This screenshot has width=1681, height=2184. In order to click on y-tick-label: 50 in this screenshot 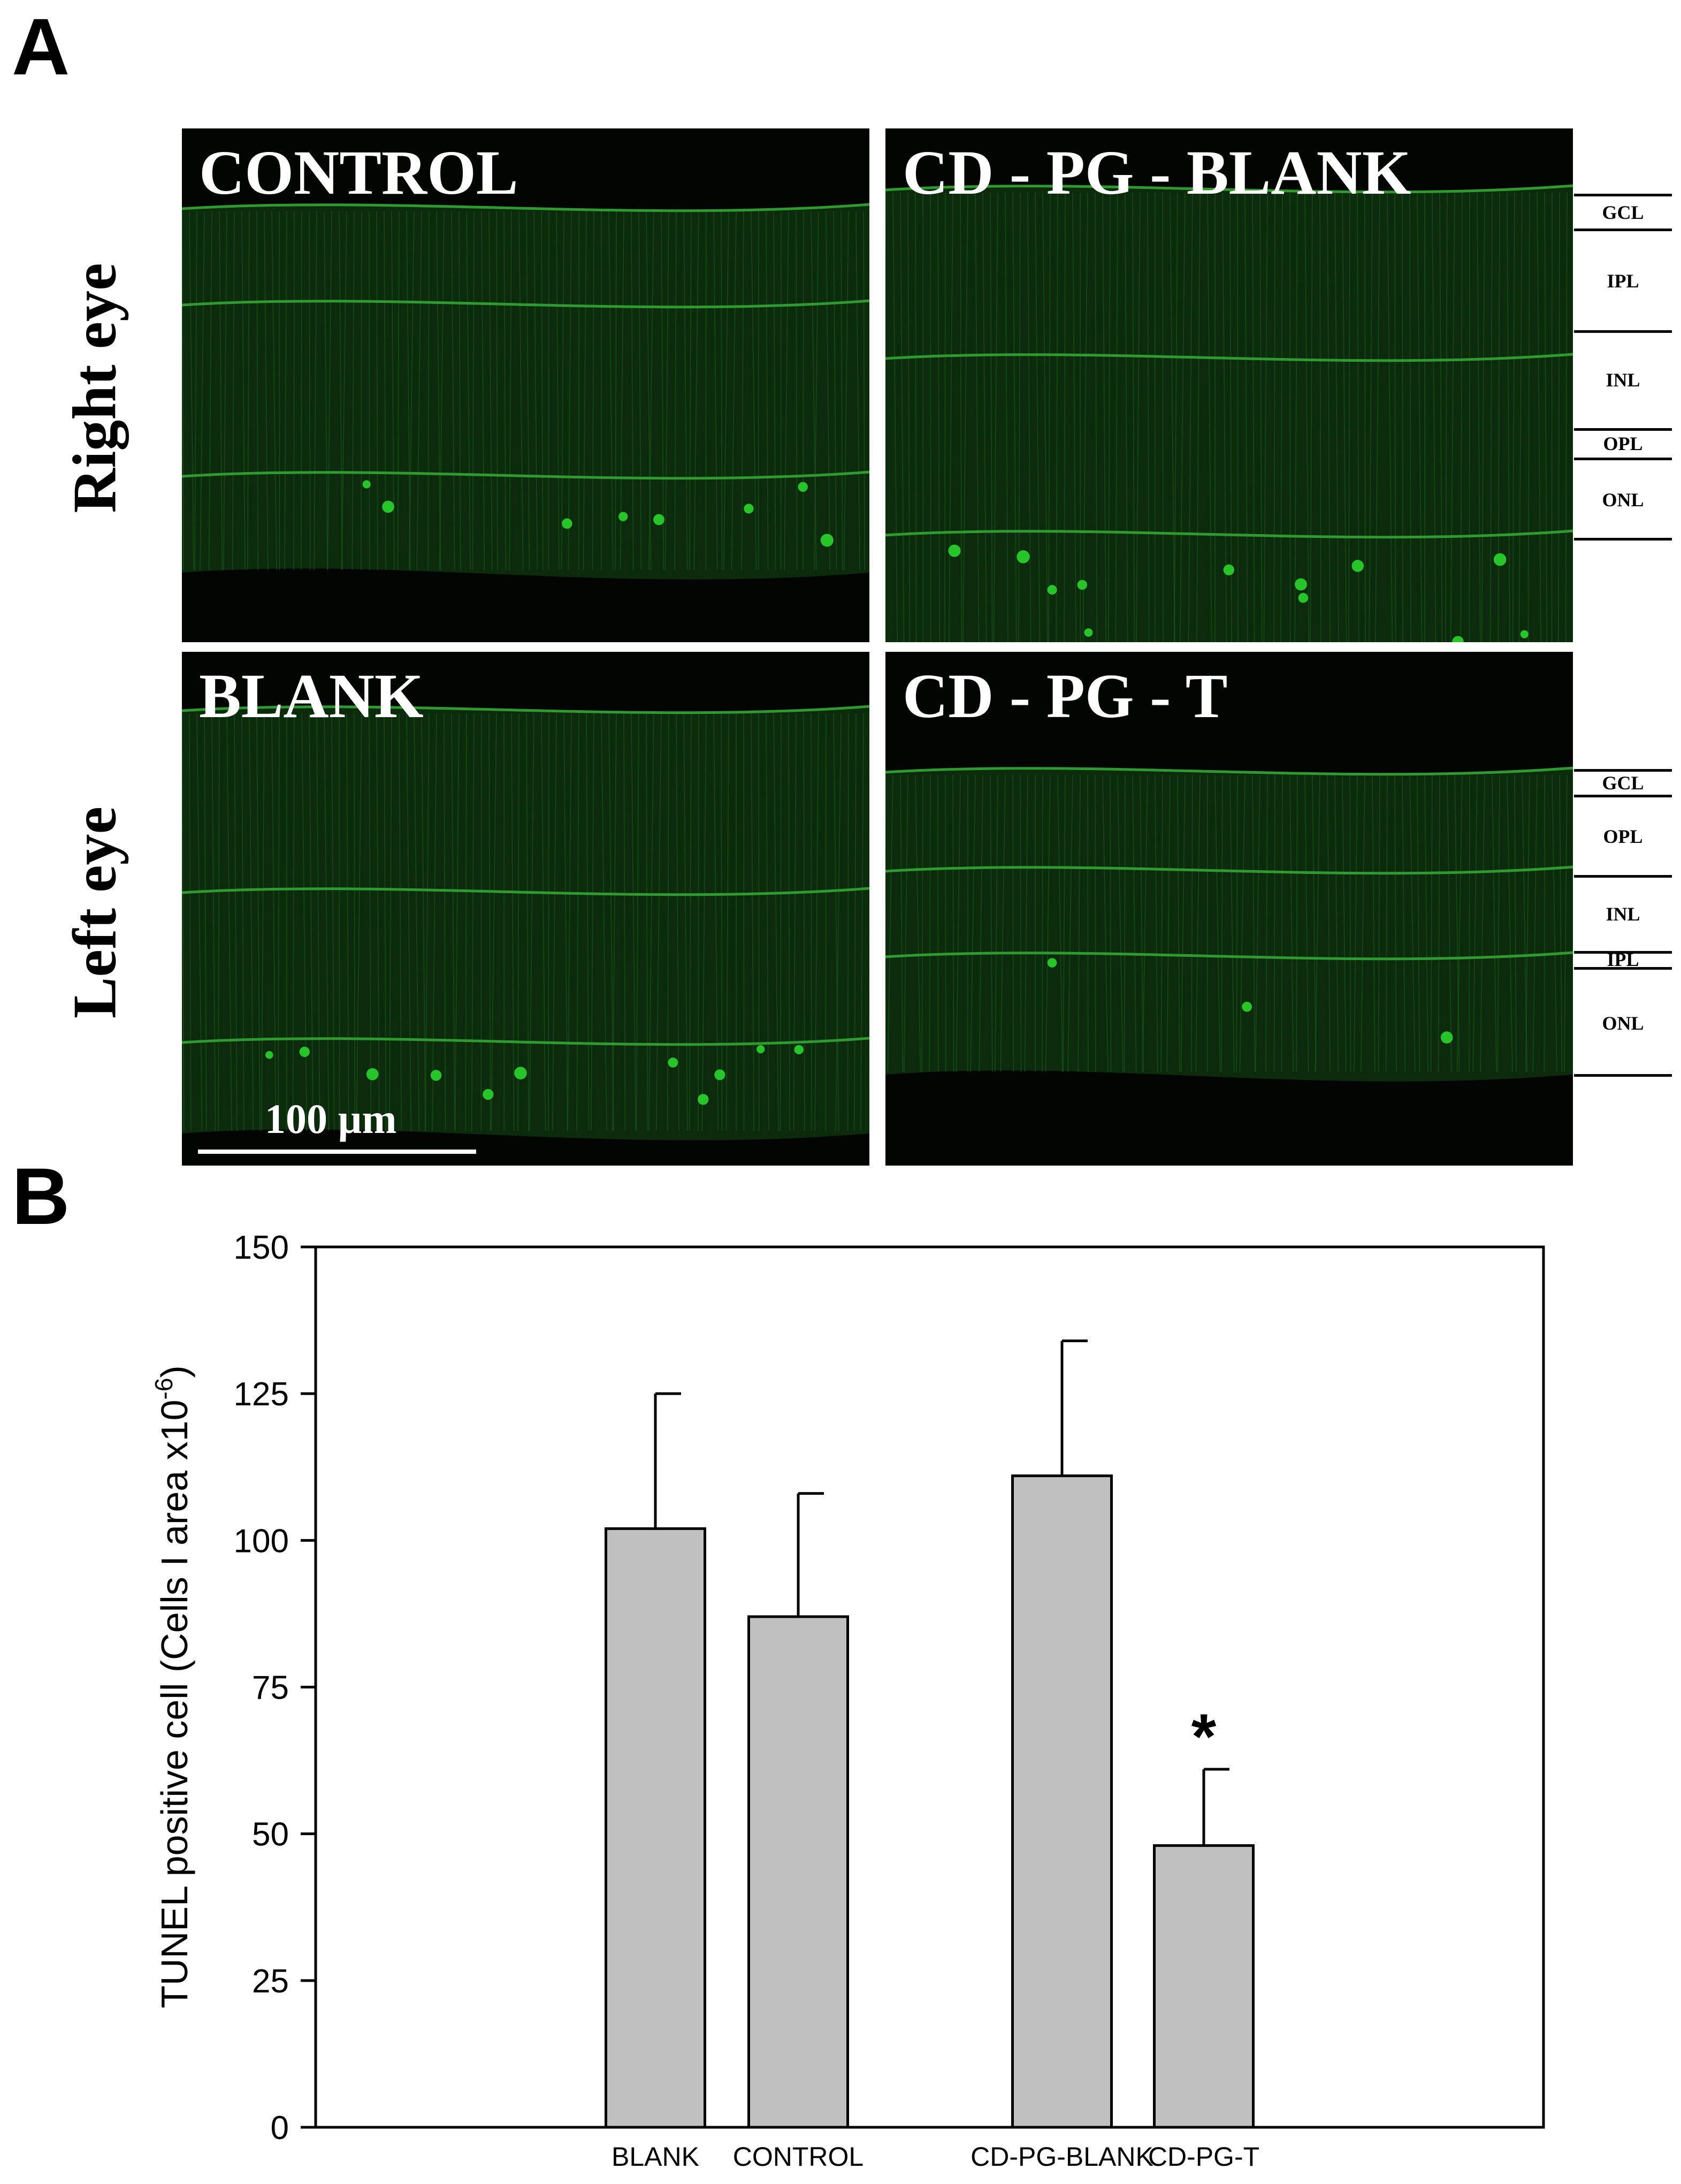, I will do `click(270, 1834)`.